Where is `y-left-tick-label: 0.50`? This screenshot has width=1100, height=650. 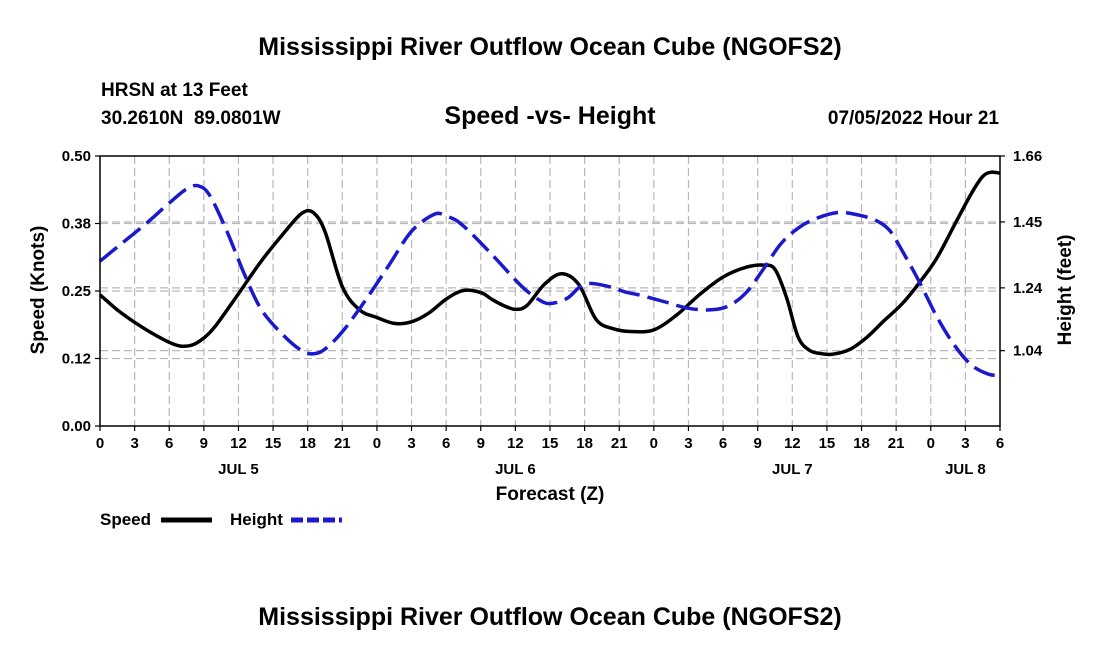 y-left-tick-label: 0.50 is located at coordinates (76, 156).